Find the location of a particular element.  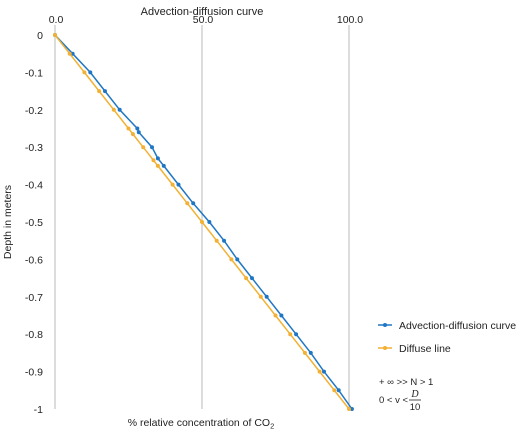

y-tick-label: -0.5 is located at coordinates (34, 223).